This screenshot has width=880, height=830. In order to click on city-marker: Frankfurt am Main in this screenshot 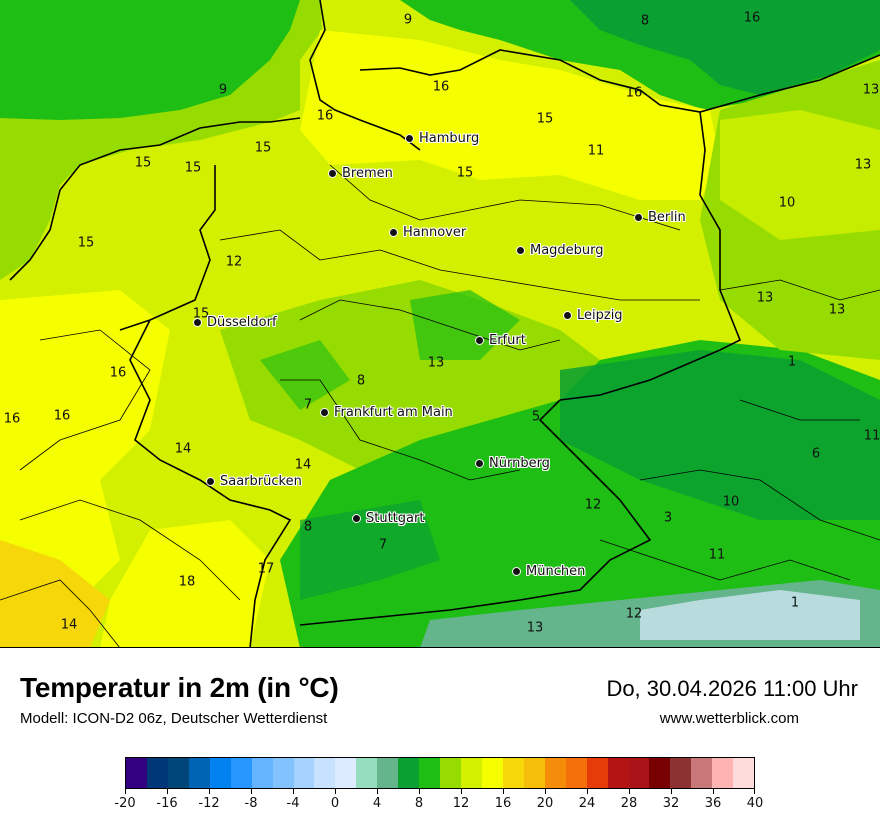, I will do `click(386, 412)`.